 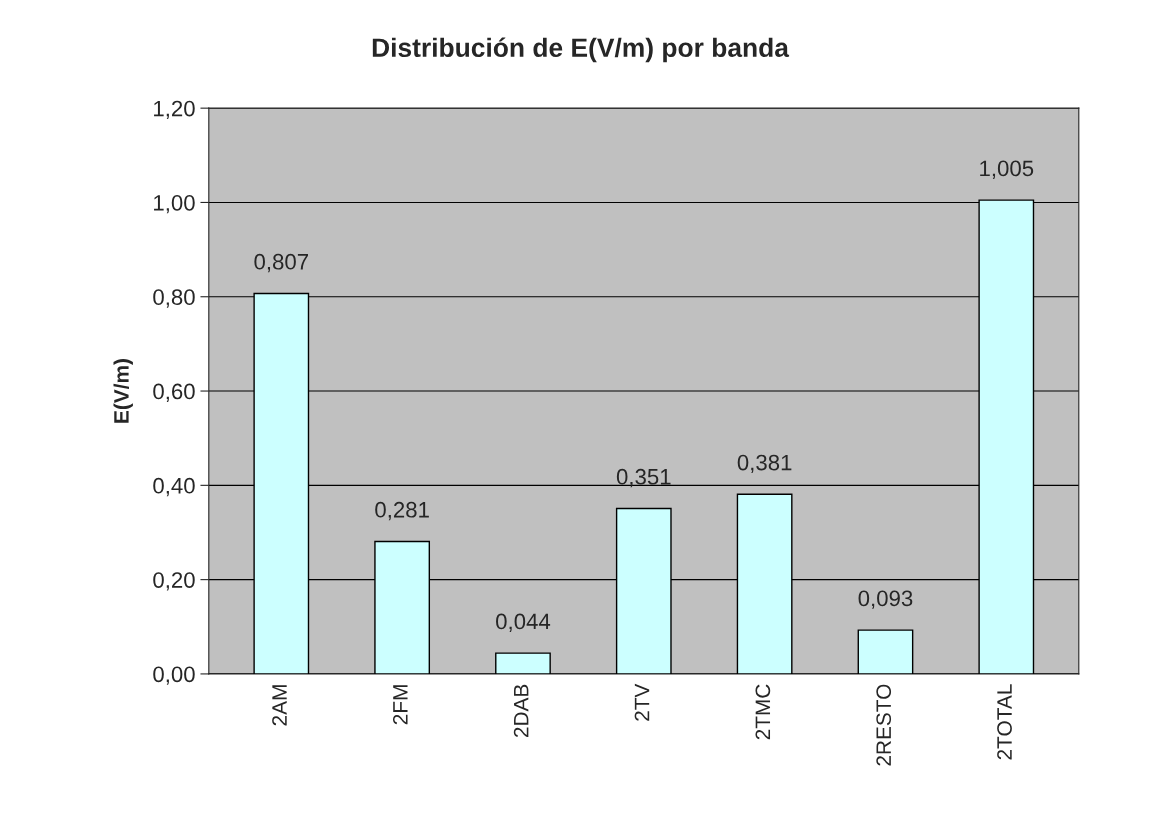 What do you see at coordinates (402, 511) in the screenshot?
I see `data-label: 0,281` at bounding box center [402, 511].